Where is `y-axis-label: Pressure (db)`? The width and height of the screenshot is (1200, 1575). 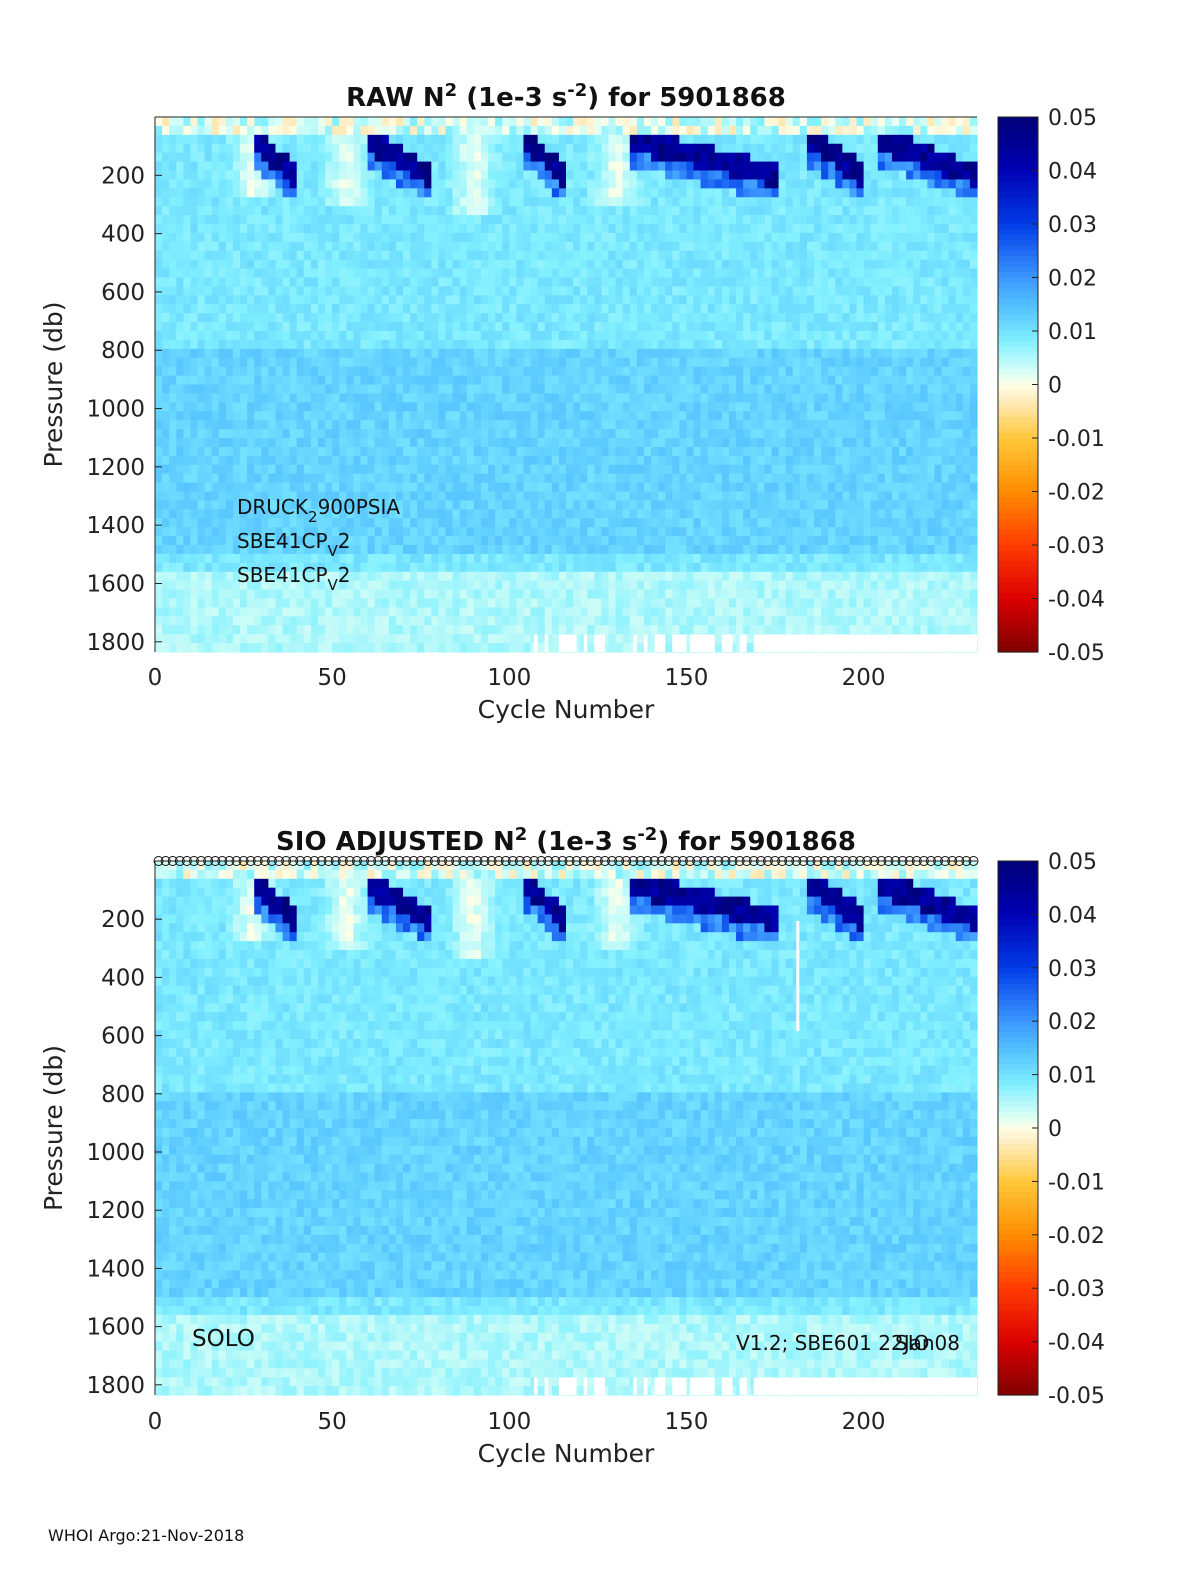
y-axis-label: Pressure (db) is located at coordinates (53, 1128).